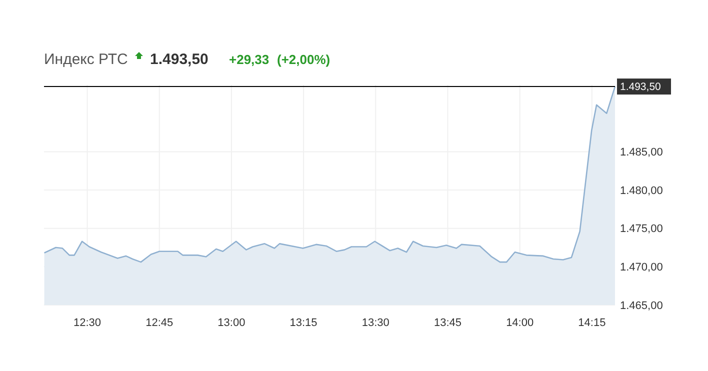 This screenshot has height=371, width=708. Describe the element at coordinates (376, 323) in the screenshot. I see `x-tick-label: 13:30` at that location.